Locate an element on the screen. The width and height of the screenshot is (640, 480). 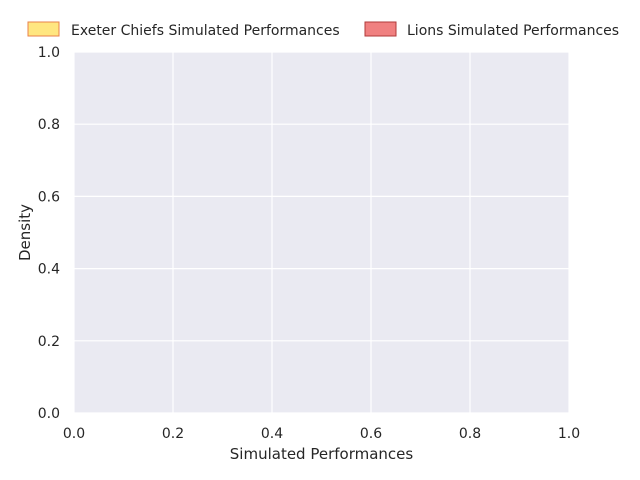
y-tick-label: 0.0 is located at coordinates (49, 414).